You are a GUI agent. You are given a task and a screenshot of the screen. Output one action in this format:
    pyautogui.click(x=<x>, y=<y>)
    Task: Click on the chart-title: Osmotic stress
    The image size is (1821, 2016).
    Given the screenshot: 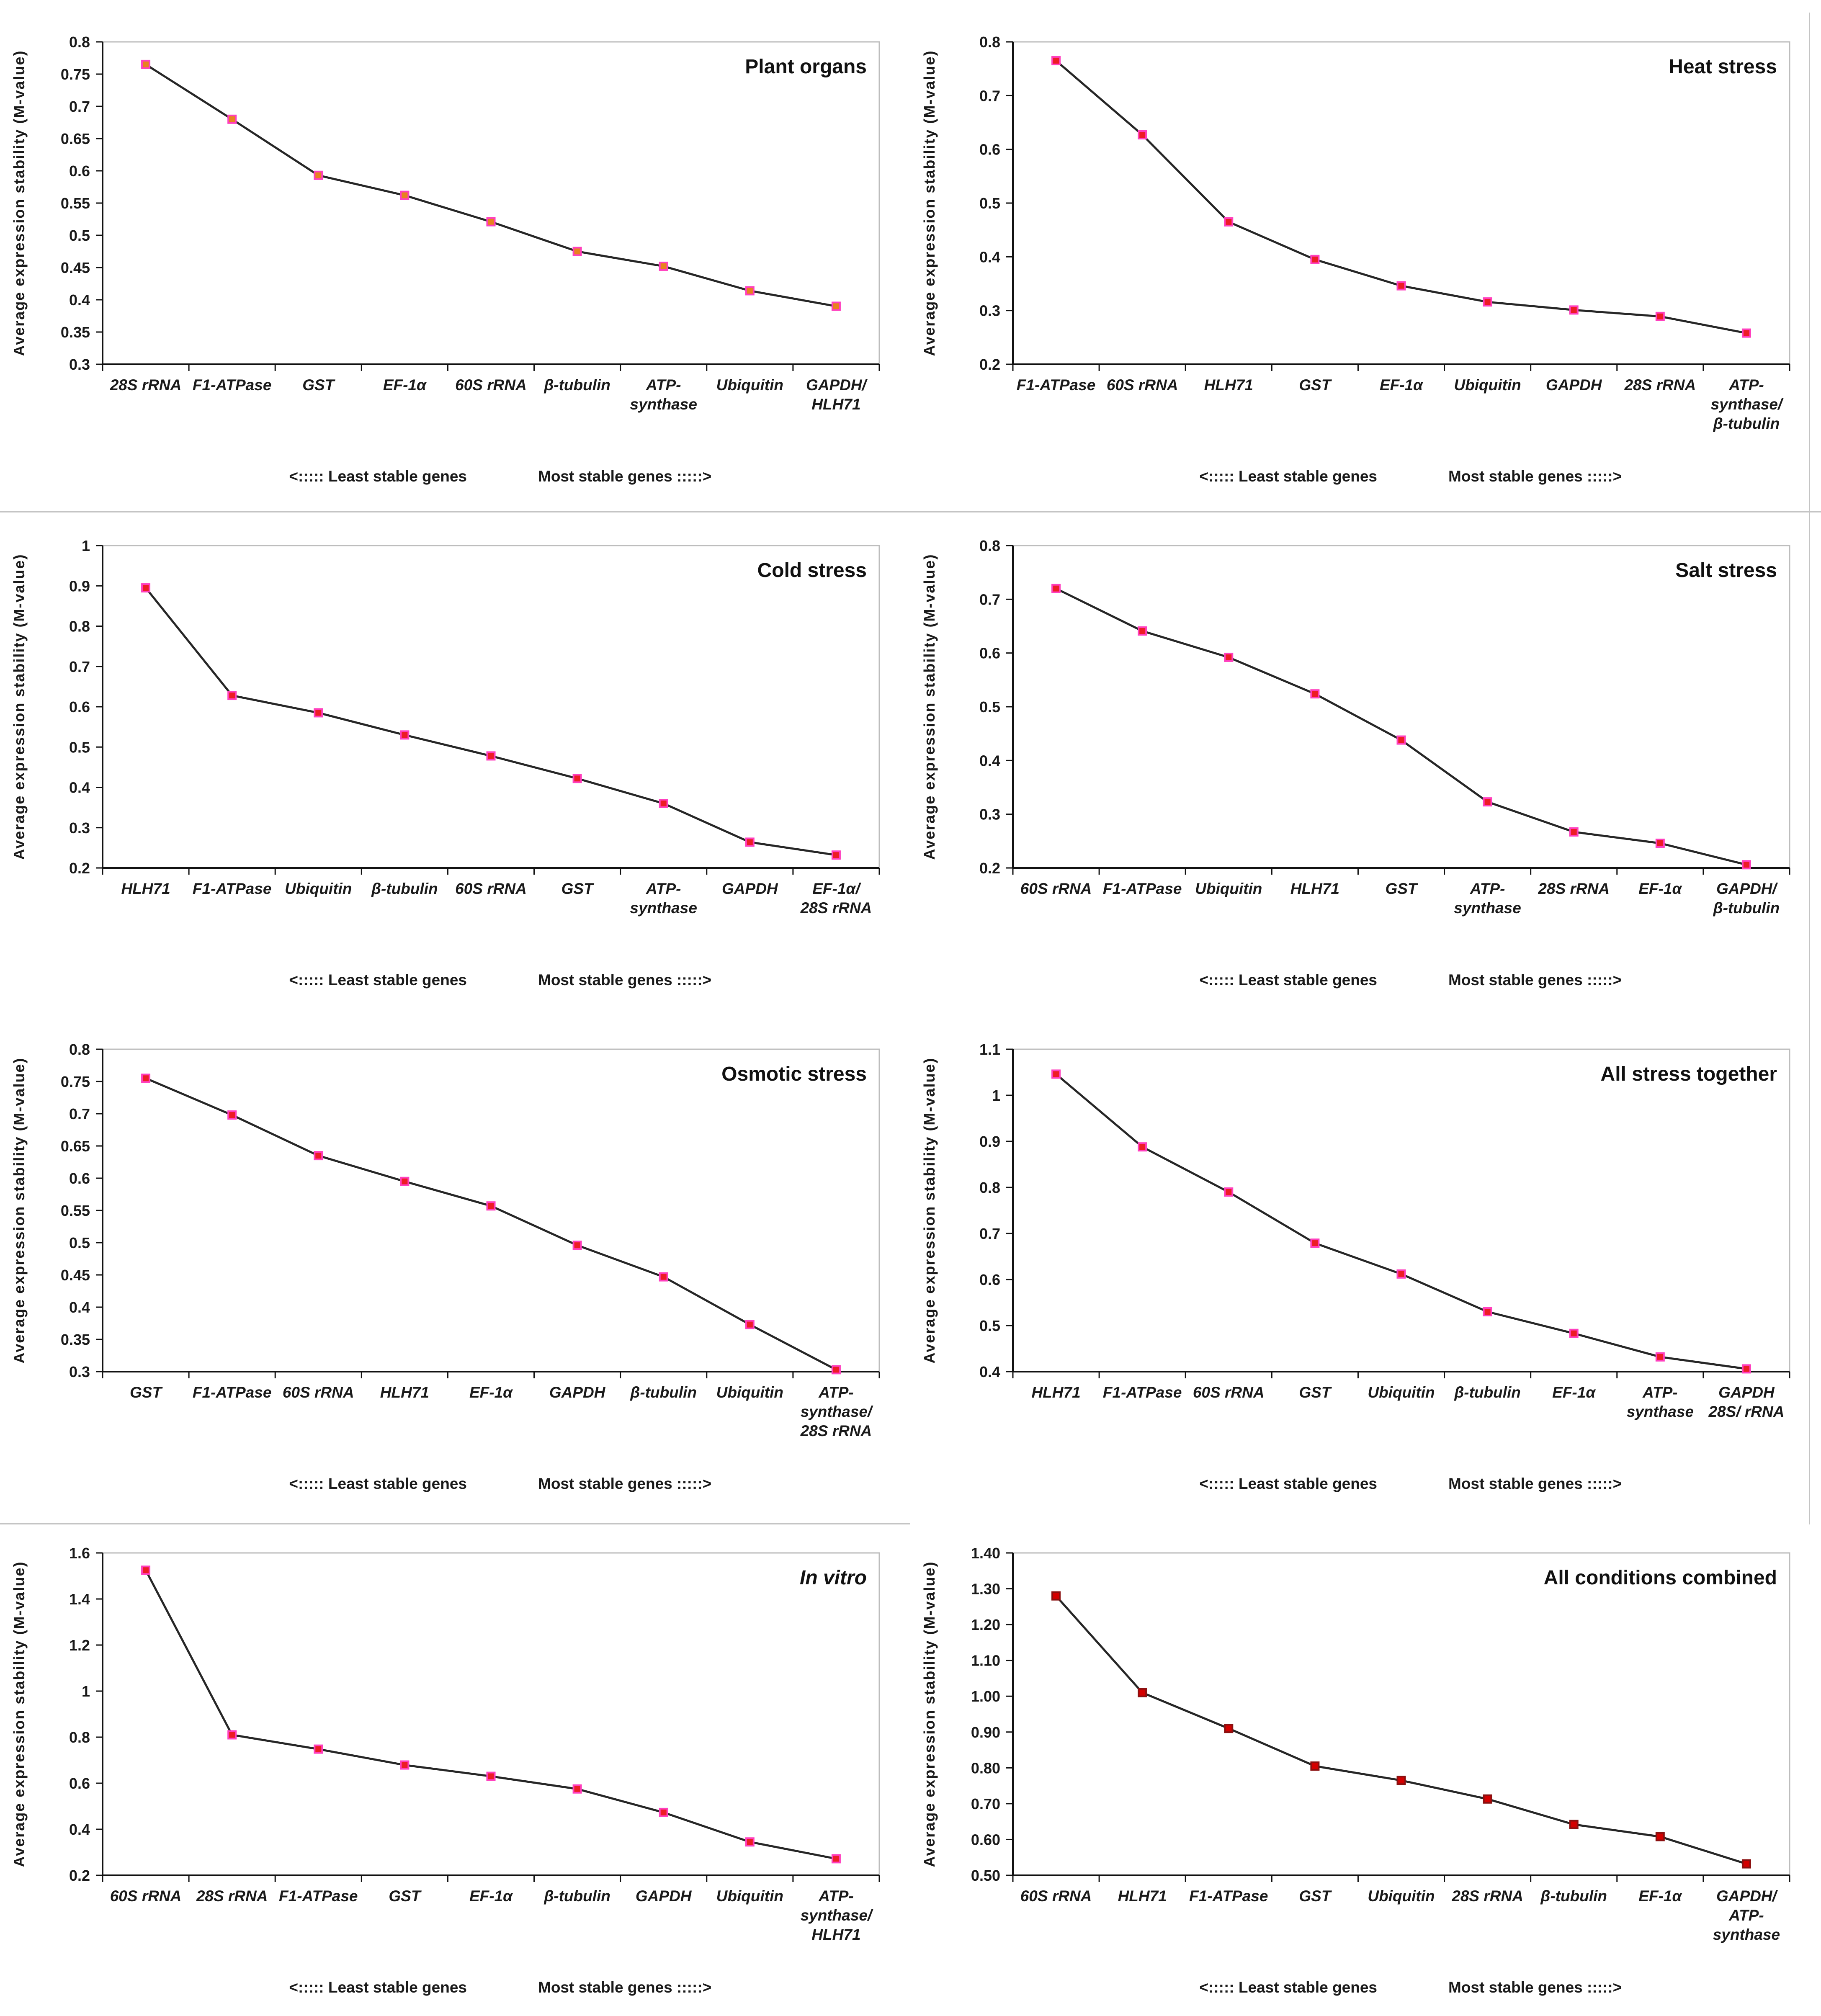 What is the action you would take?
    pyautogui.click(x=794, y=1074)
    